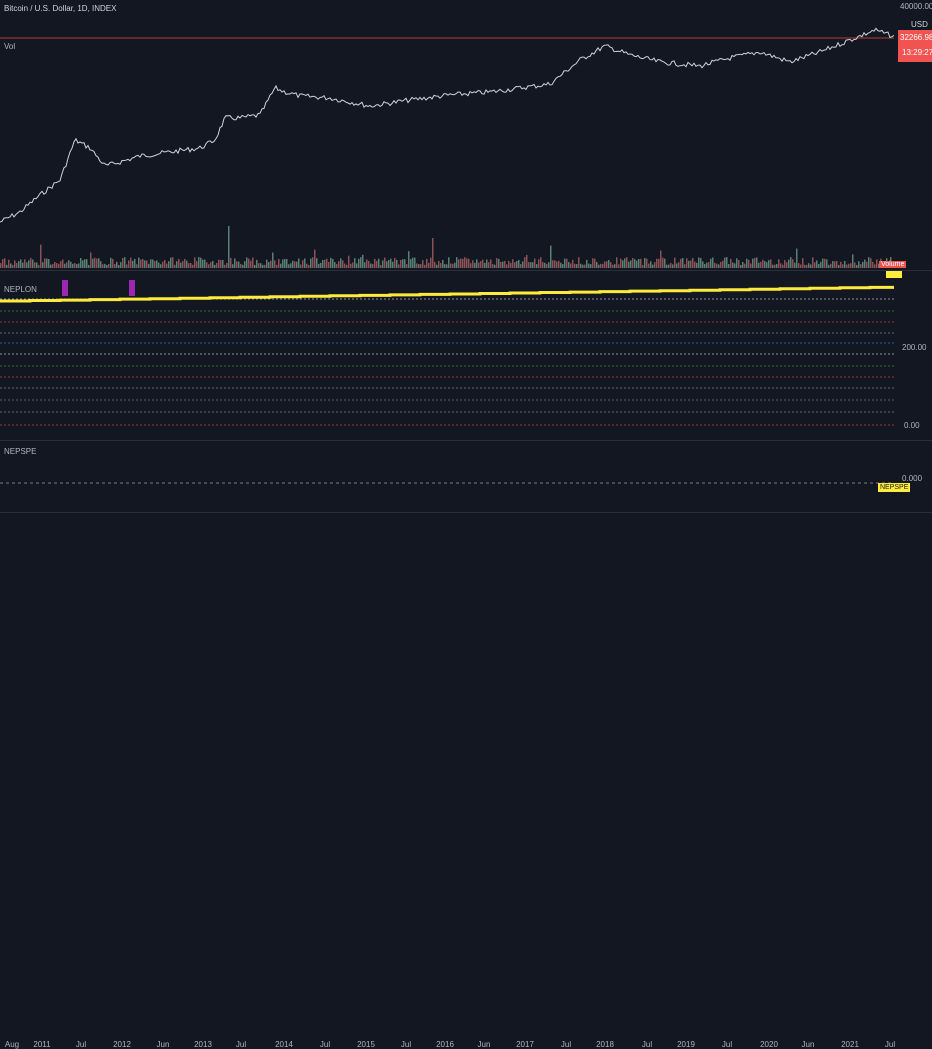 This screenshot has height=1049, width=932. I want to click on time-axis-tick: 2014, so click(284, 1044).